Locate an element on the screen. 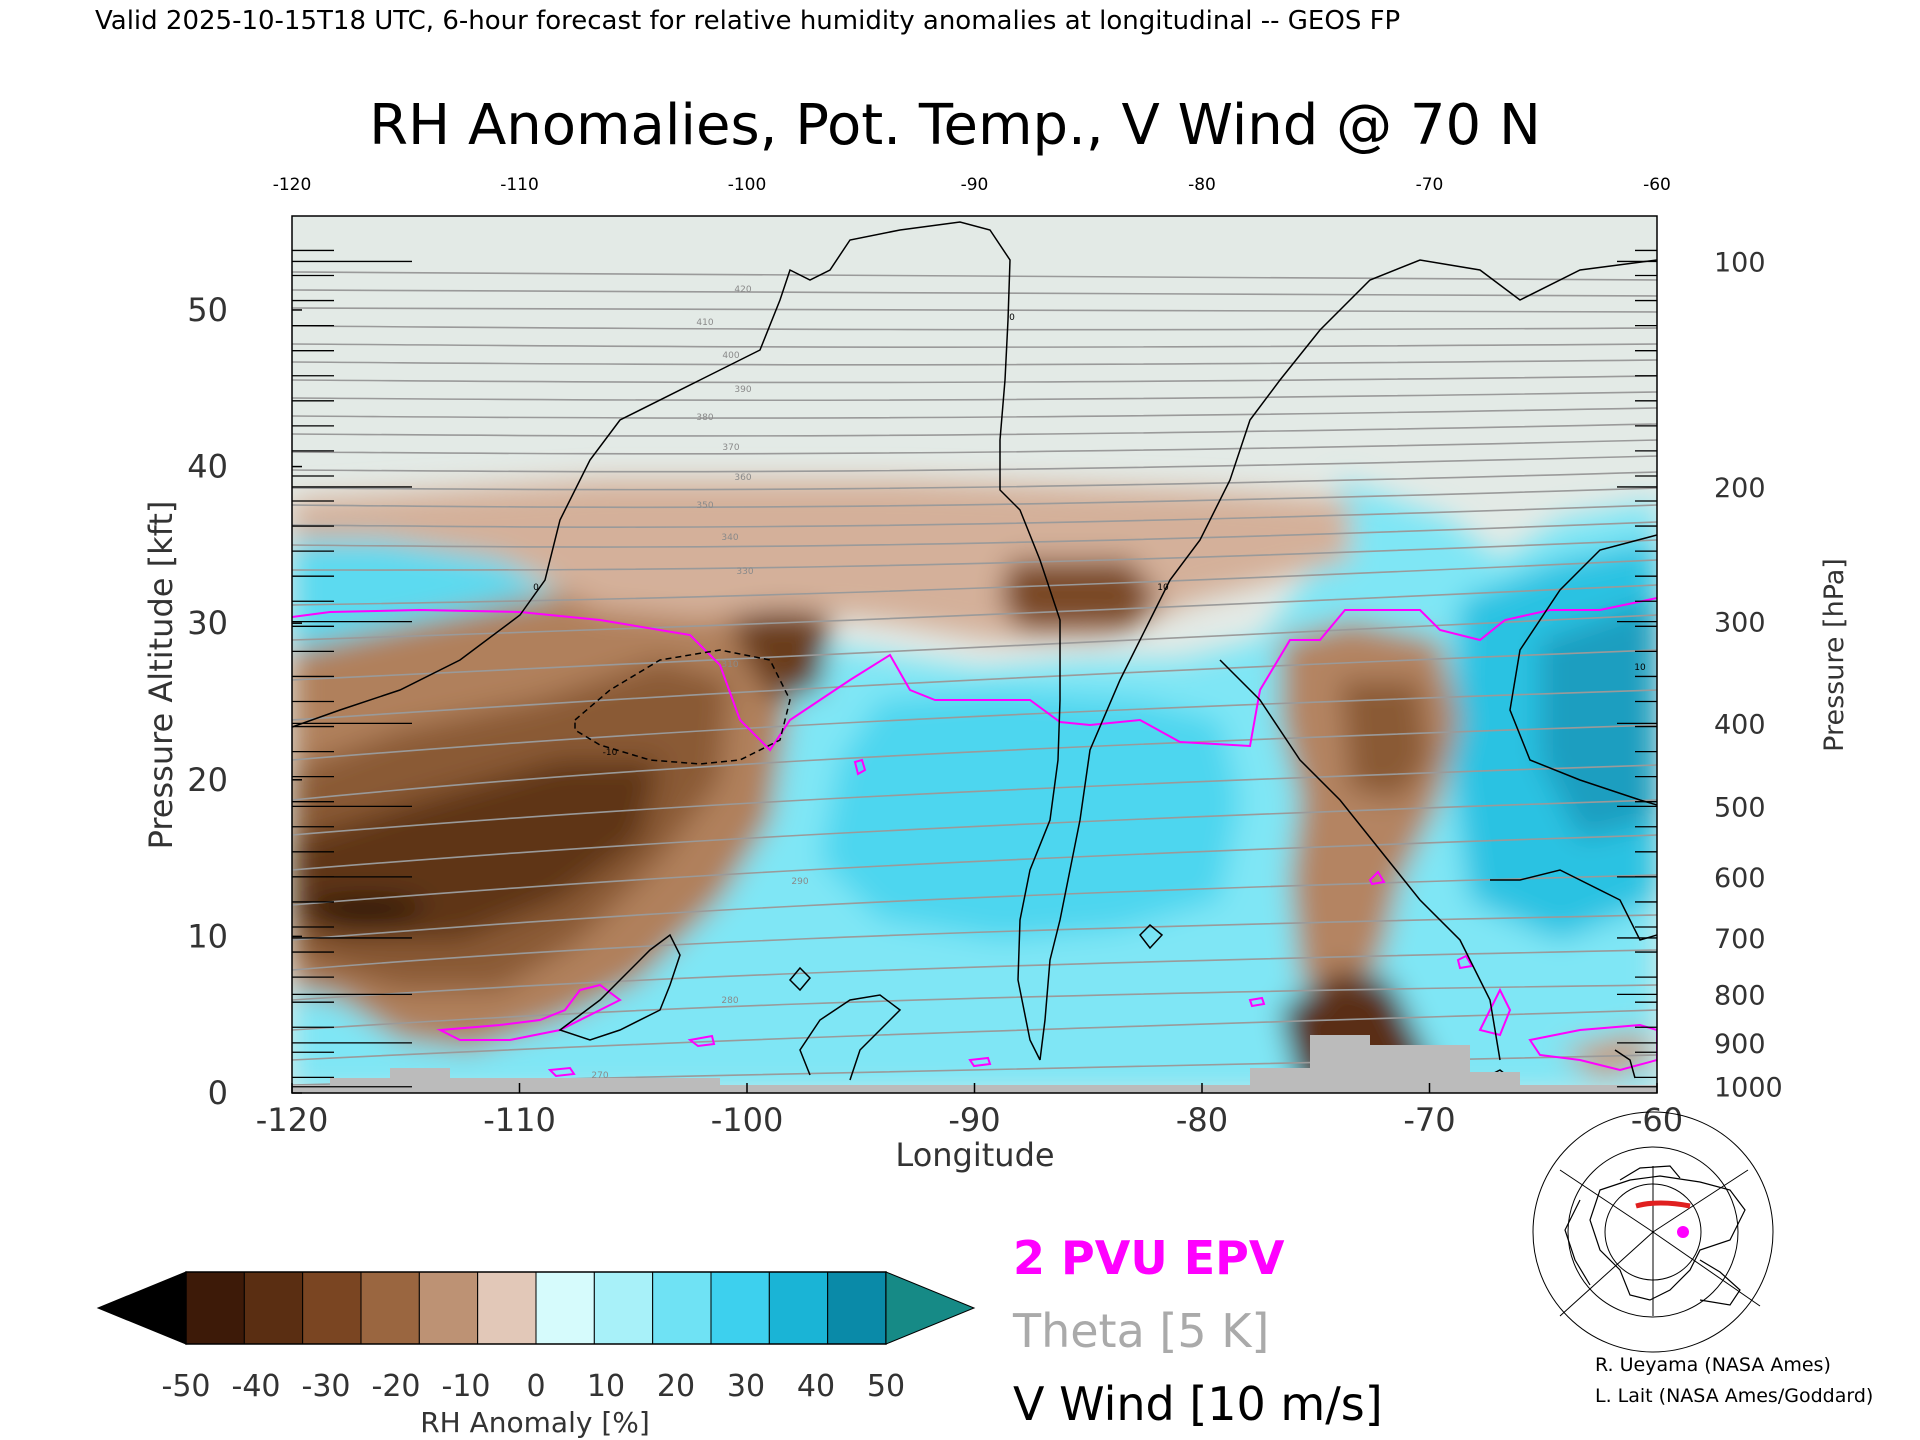 The image size is (1920, 1440). theta-label: 380 is located at coordinates (704, 418).